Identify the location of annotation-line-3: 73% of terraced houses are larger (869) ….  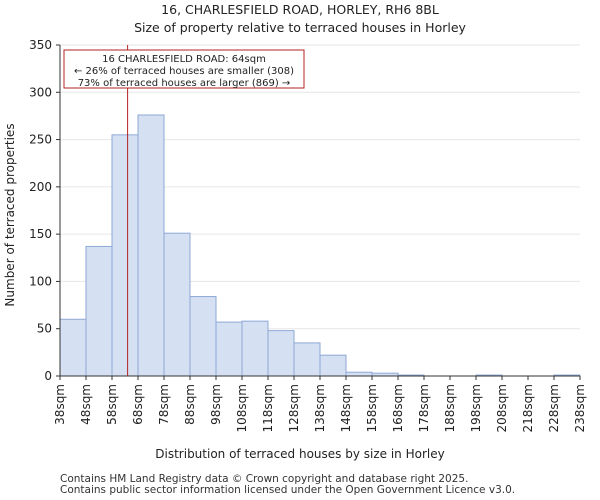
(184, 83).